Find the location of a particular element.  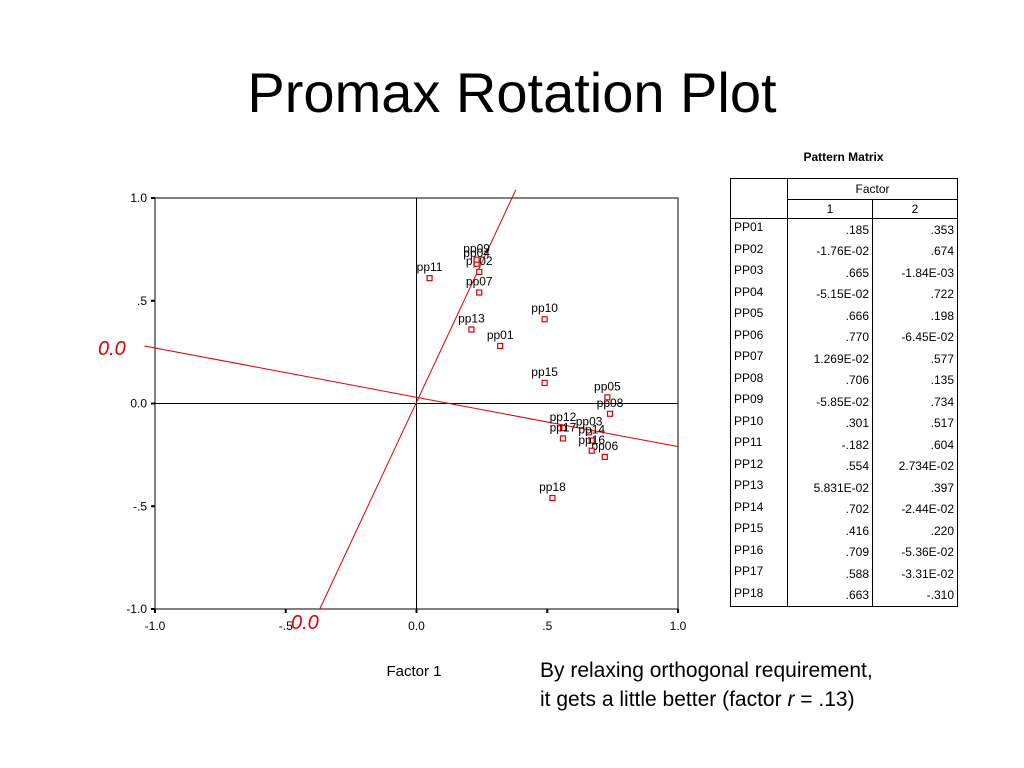

data-point-label: pp13 is located at coordinates (471, 319).